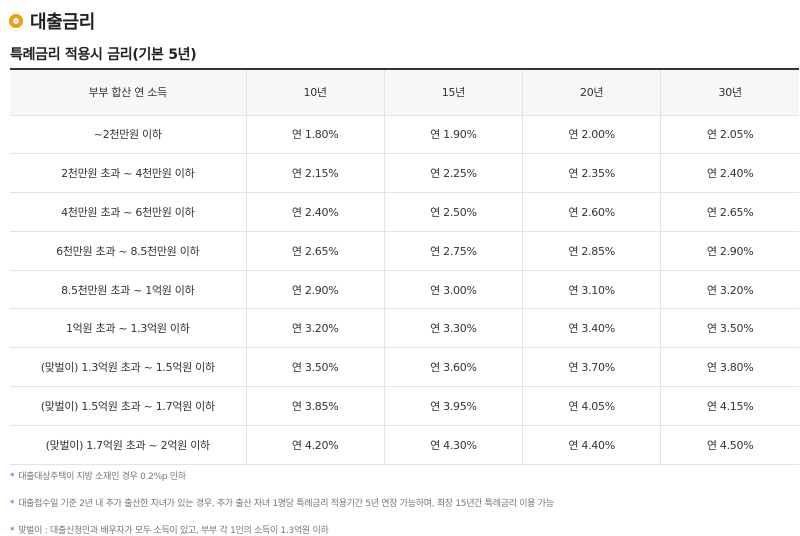 The image size is (800, 536). I want to click on income-cell: ~2천만원 이하, so click(128, 135).